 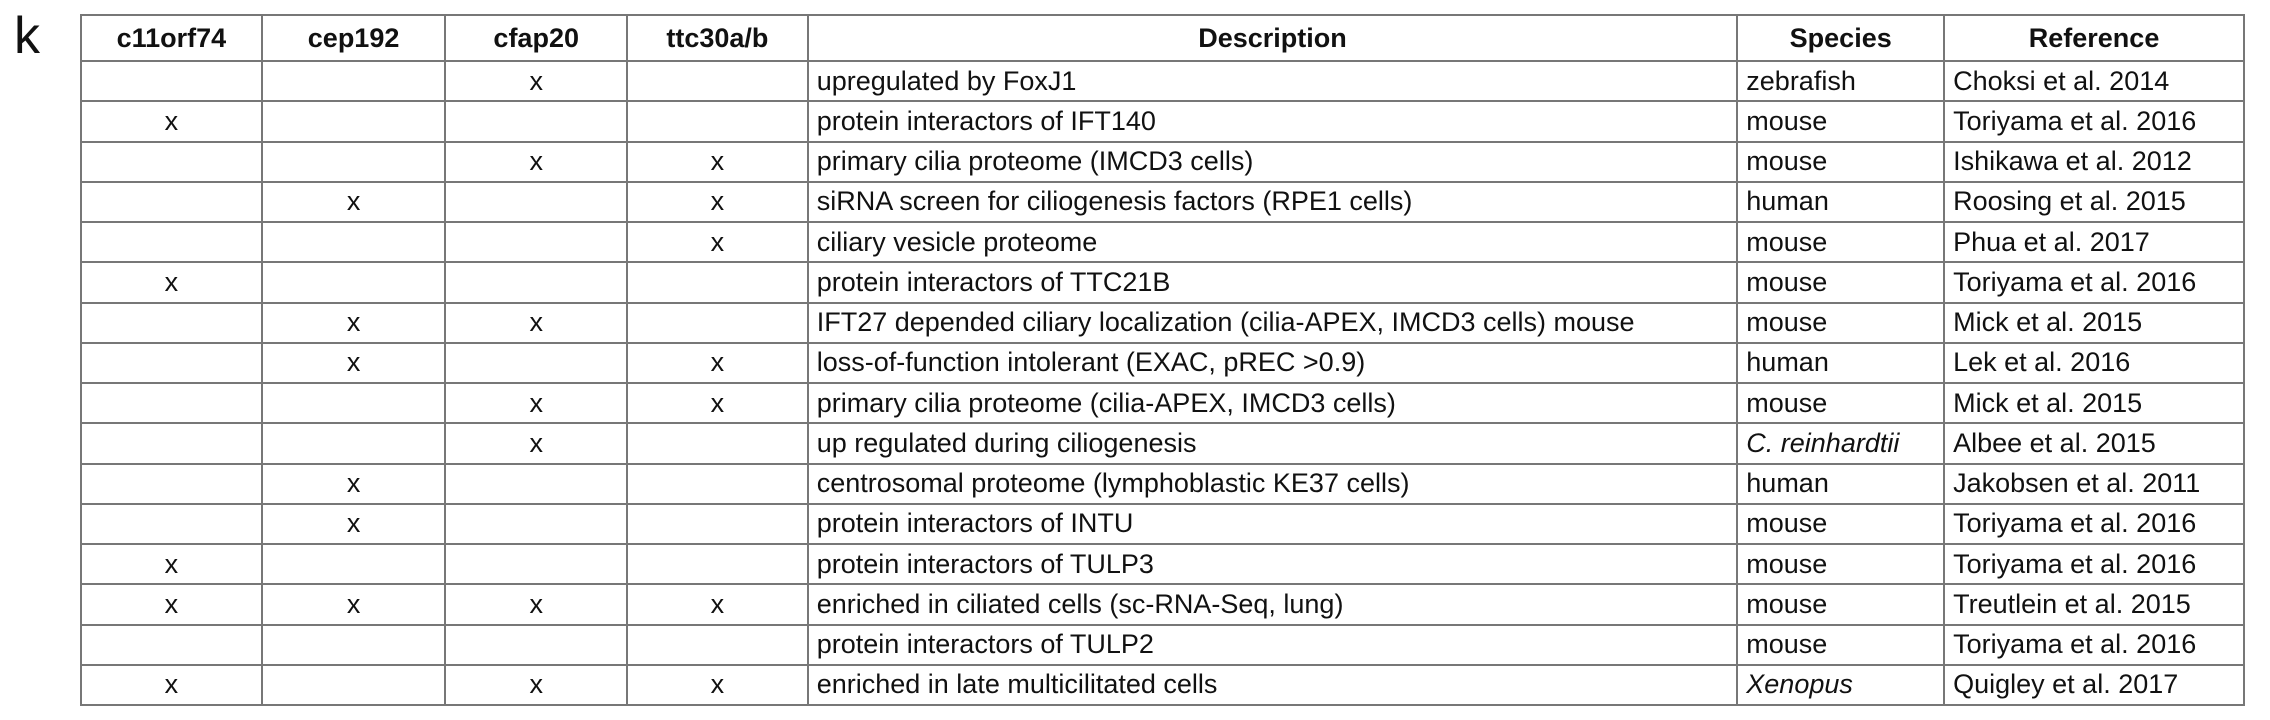 What do you see at coordinates (2094, 38) in the screenshot?
I see `column-header: Reference` at bounding box center [2094, 38].